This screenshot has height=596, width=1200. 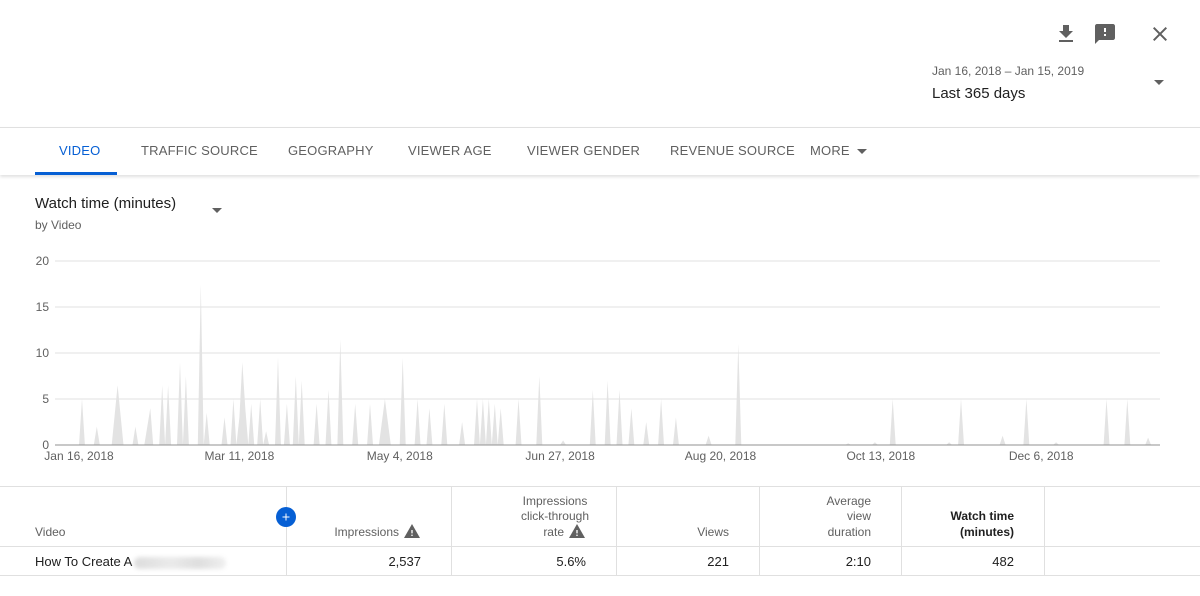 I want to click on ctr-header-line-2: click-through, so click(x=554, y=516).